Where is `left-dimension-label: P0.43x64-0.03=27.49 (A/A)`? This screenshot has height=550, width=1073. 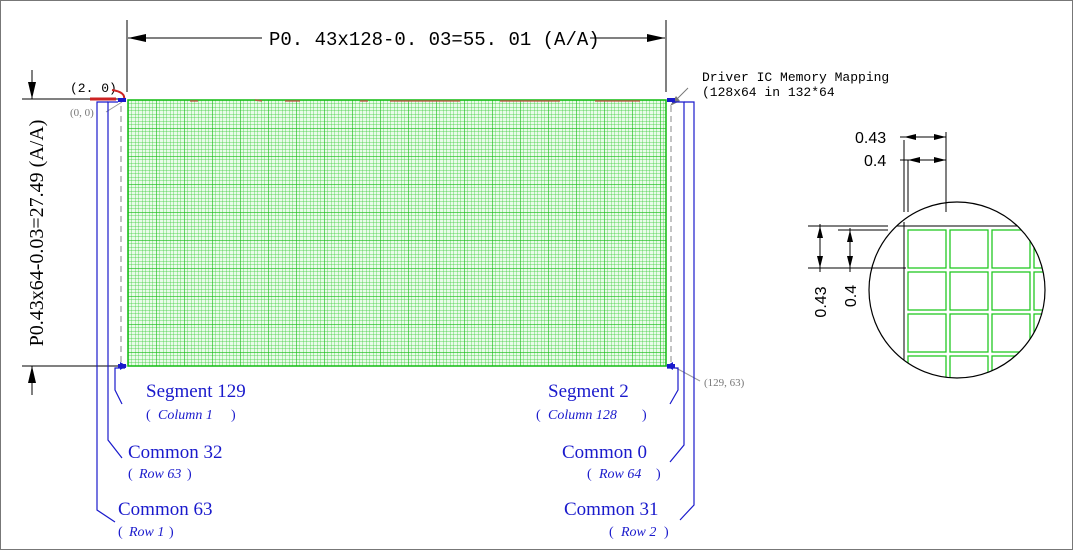 left-dimension-label: P0.43x64-0.03=27.49 (A/A) is located at coordinates (37, 233).